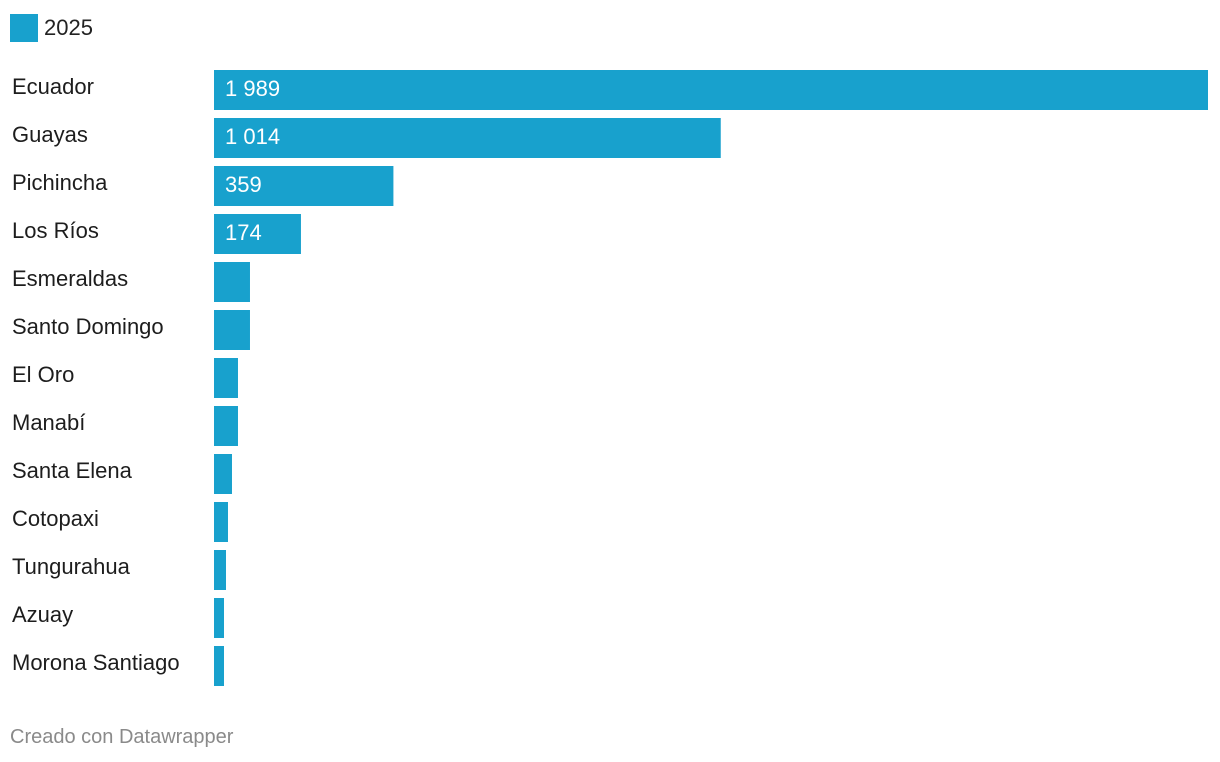  I want to click on legend-label: 2025, so click(68, 27).